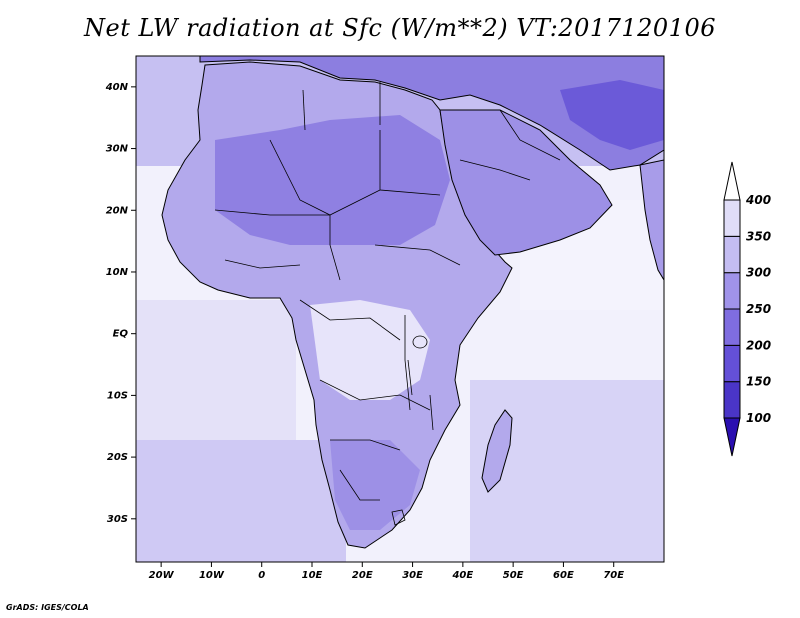 The height and width of the screenshot is (618, 800). What do you see at coordinates (398, 517) in the screenshot?
I see `lesotho-border` at bounding box center [398, 517].